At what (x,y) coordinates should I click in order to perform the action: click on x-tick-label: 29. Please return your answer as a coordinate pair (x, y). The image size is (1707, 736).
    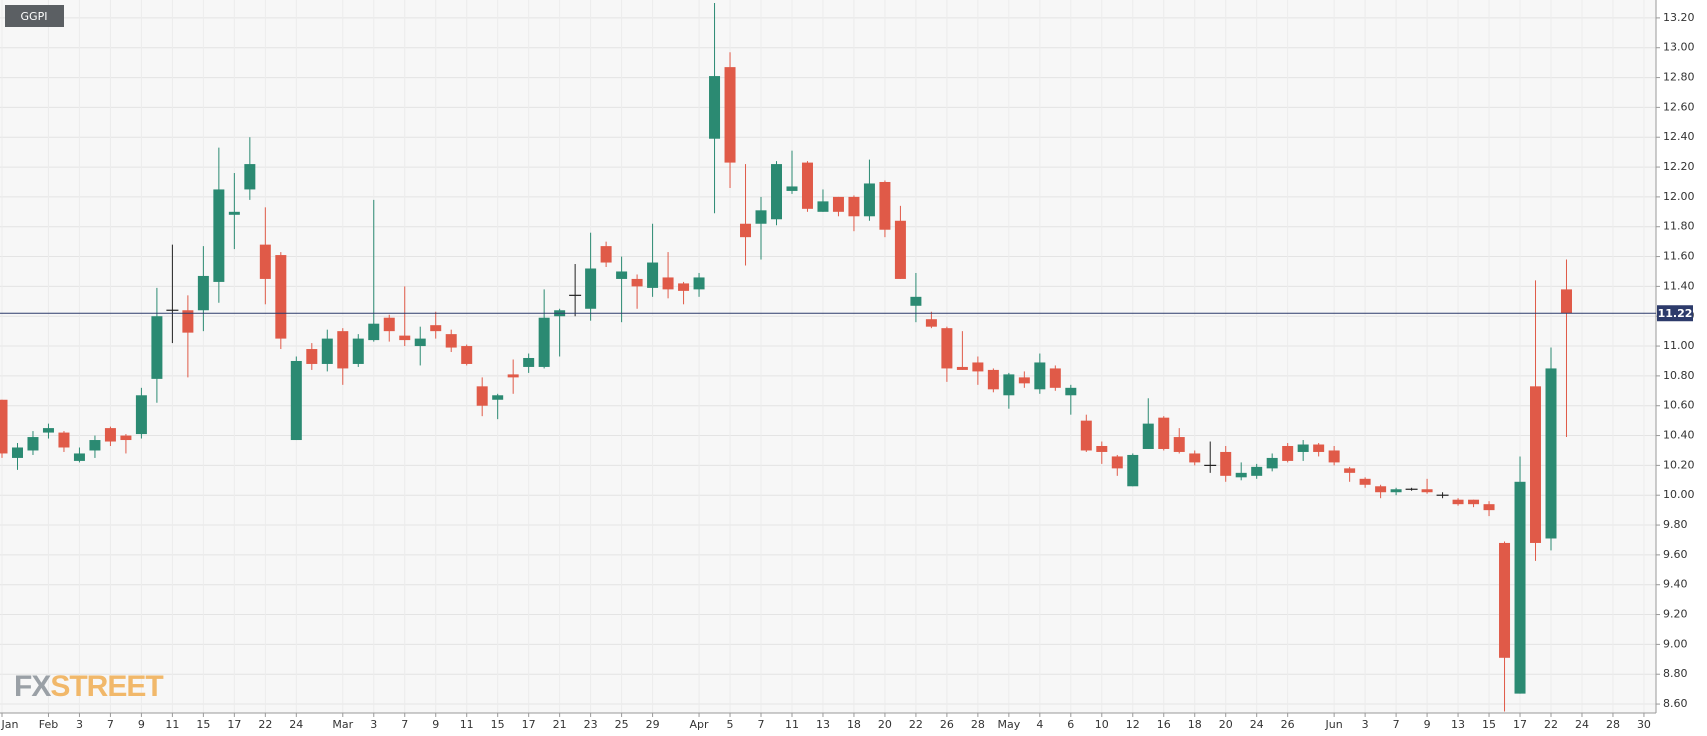
    Looking at the image, I should click on (653, 724).